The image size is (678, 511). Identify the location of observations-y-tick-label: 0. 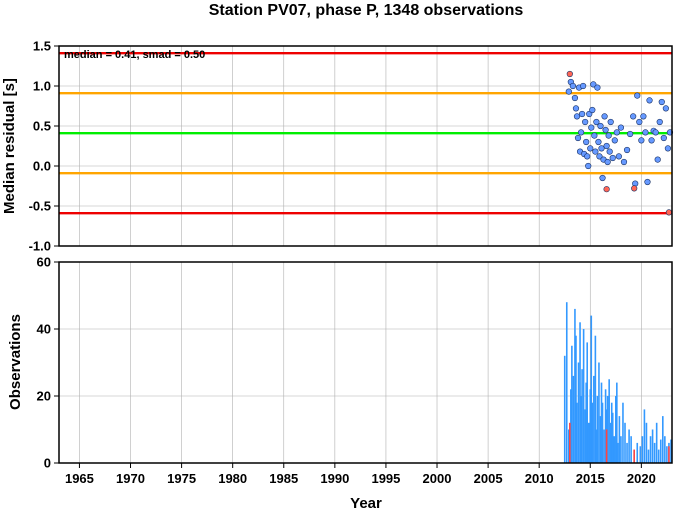
(47, 463).